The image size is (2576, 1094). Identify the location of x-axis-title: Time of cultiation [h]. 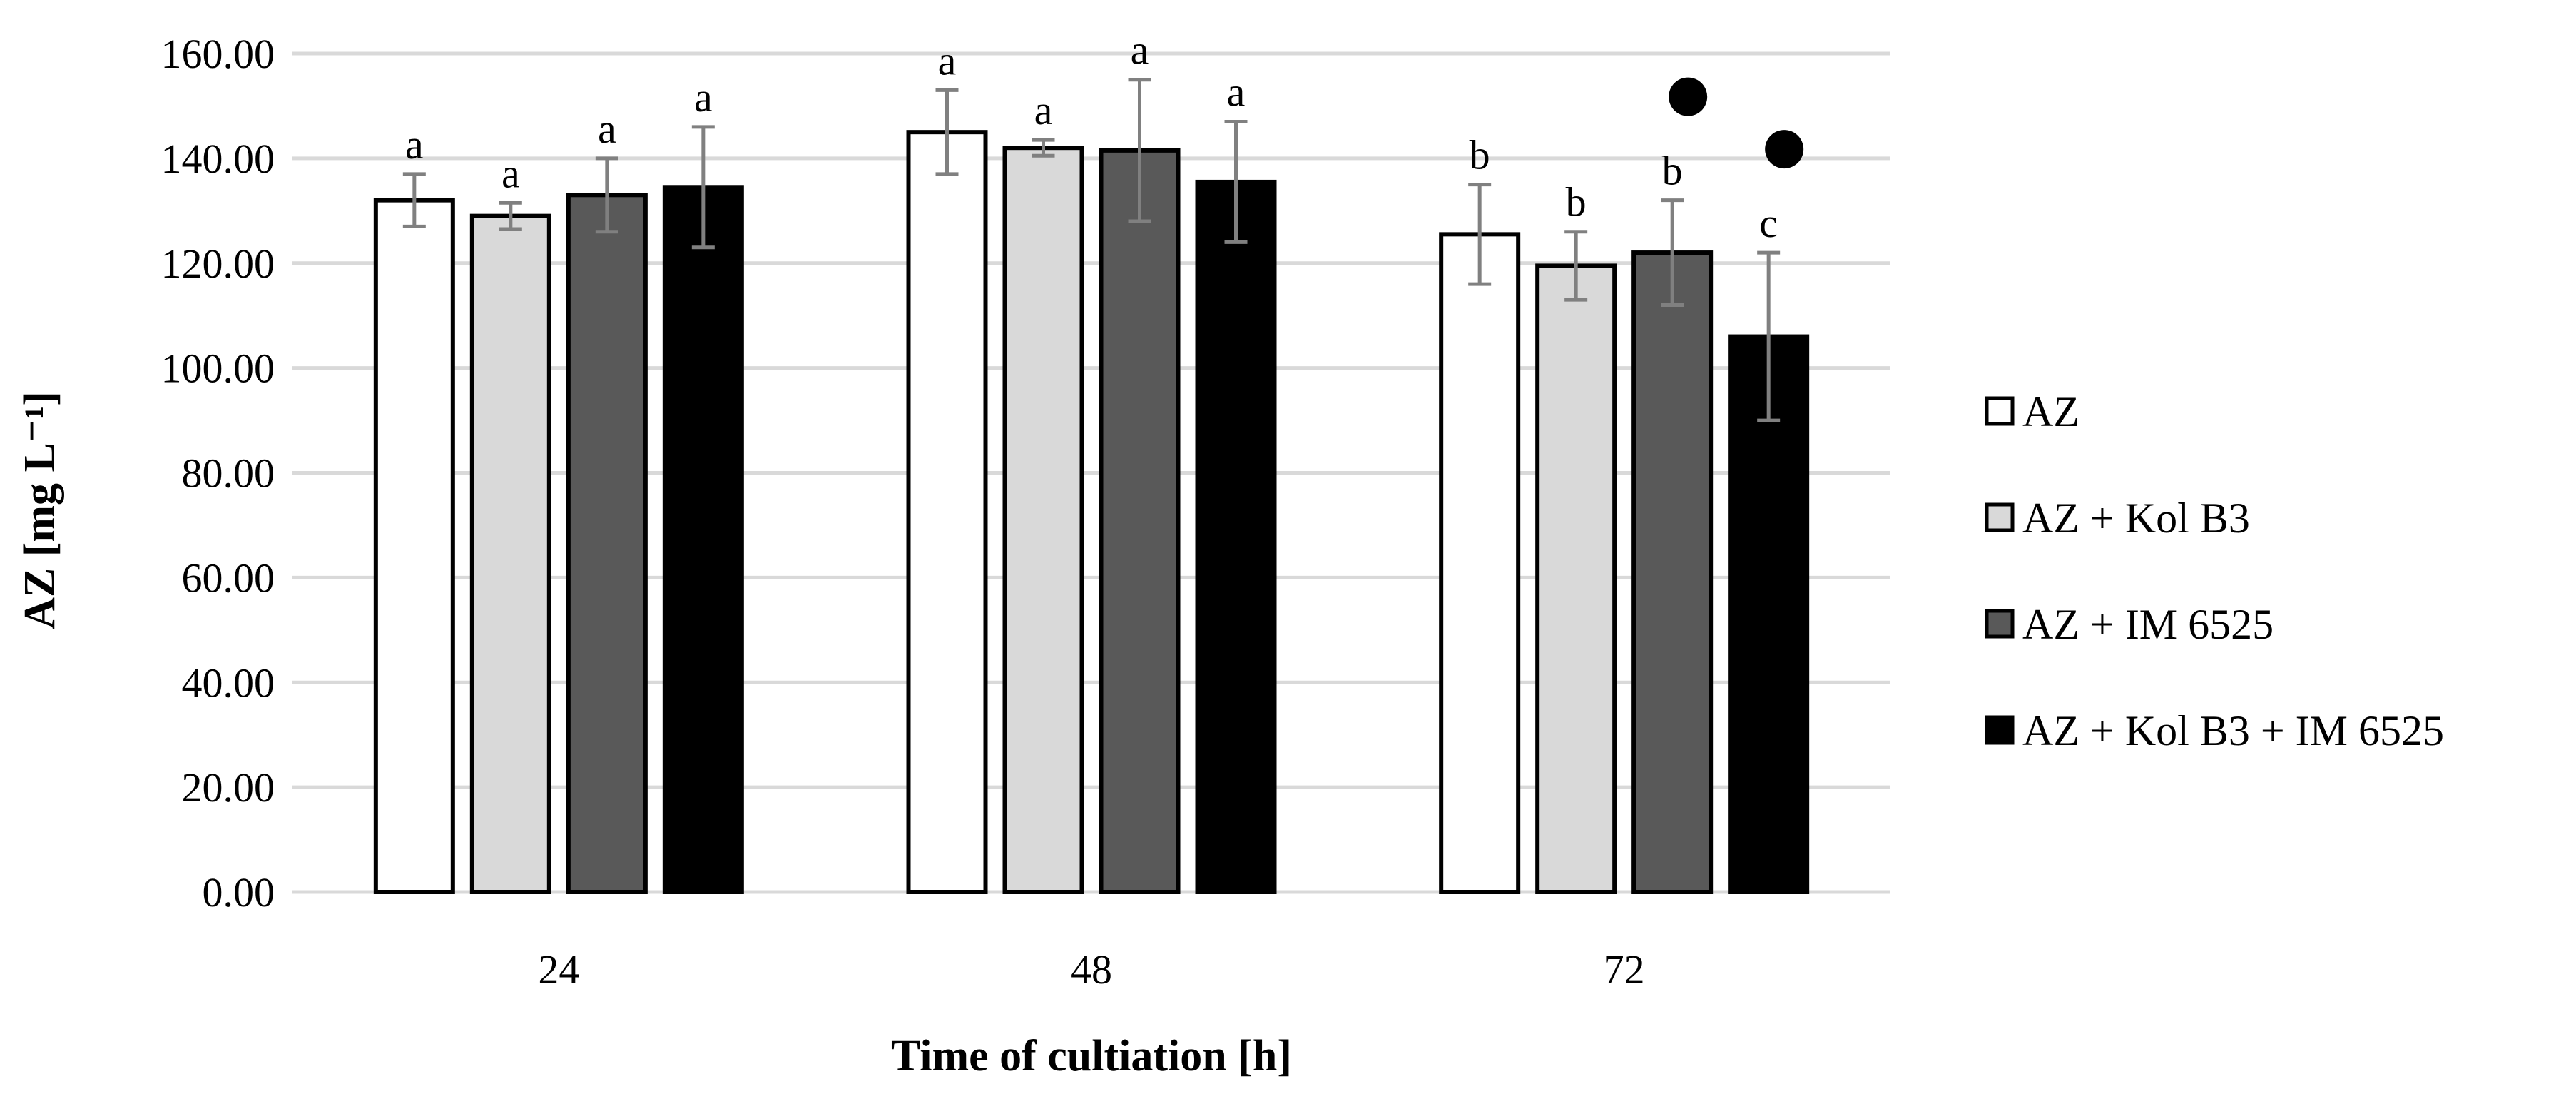
(1091, 1056).